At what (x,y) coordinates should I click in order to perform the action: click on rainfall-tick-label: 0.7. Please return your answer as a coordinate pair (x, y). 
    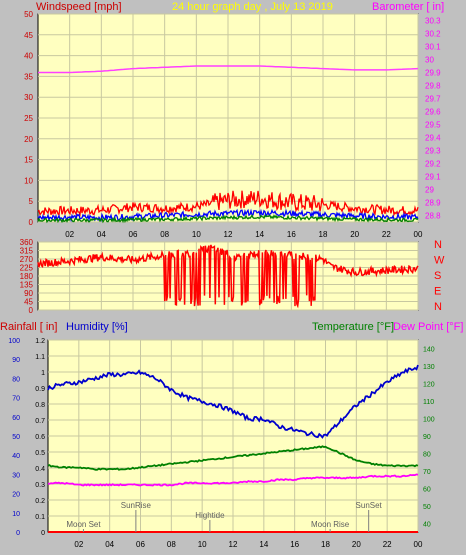
    Looking at the image, I should click on (40, 421).